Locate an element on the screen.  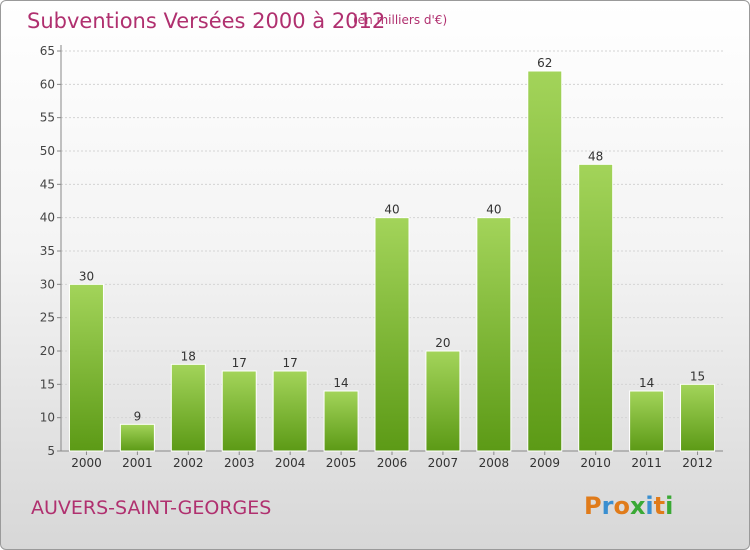
y-tick-label: 10 is located at coordinates (47, 418).